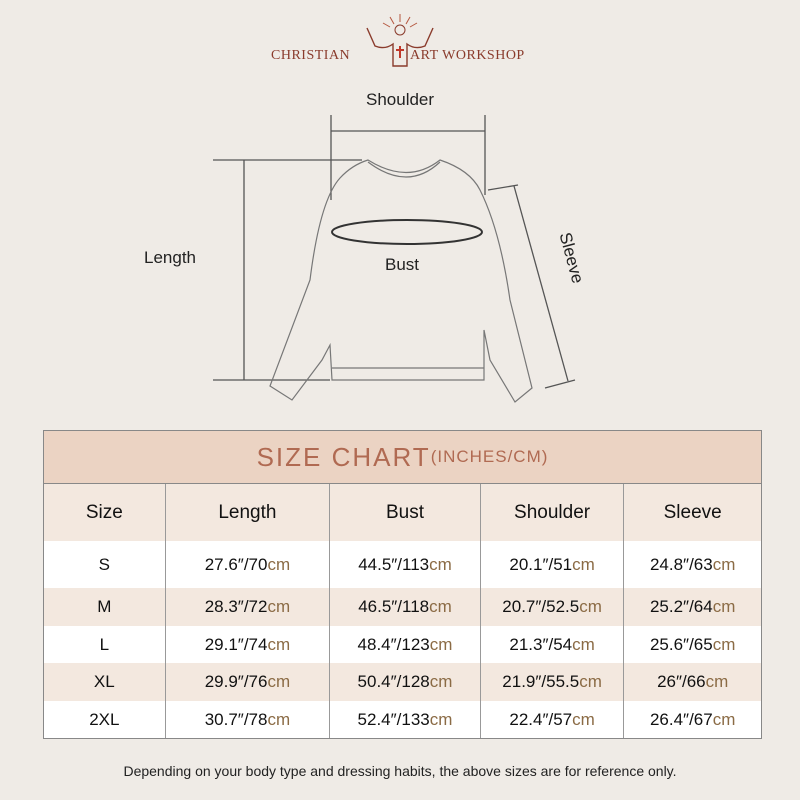 The width and height of the screenshot is (800, 800). I want to click on shoulder-label: Shoulder, so click(400, 99).